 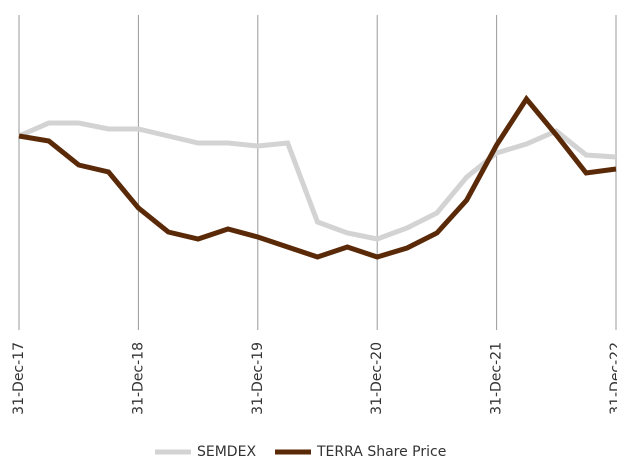 What do you see at coordinates (138, 378) in the screenshot?
I see `x-tick-label: 31-Dec-18` at bounding box center [138, 378].